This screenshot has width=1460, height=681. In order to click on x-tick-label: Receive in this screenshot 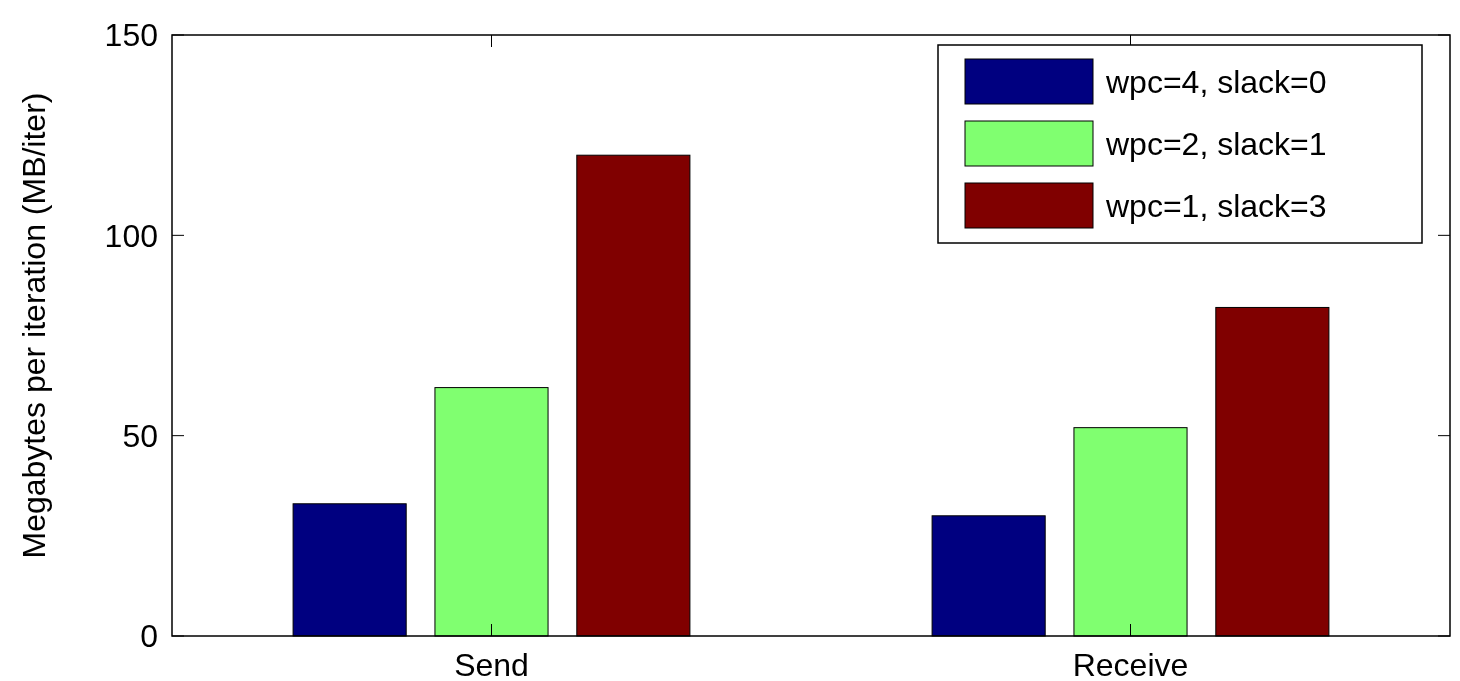, I will do `click(1130, 664)`.